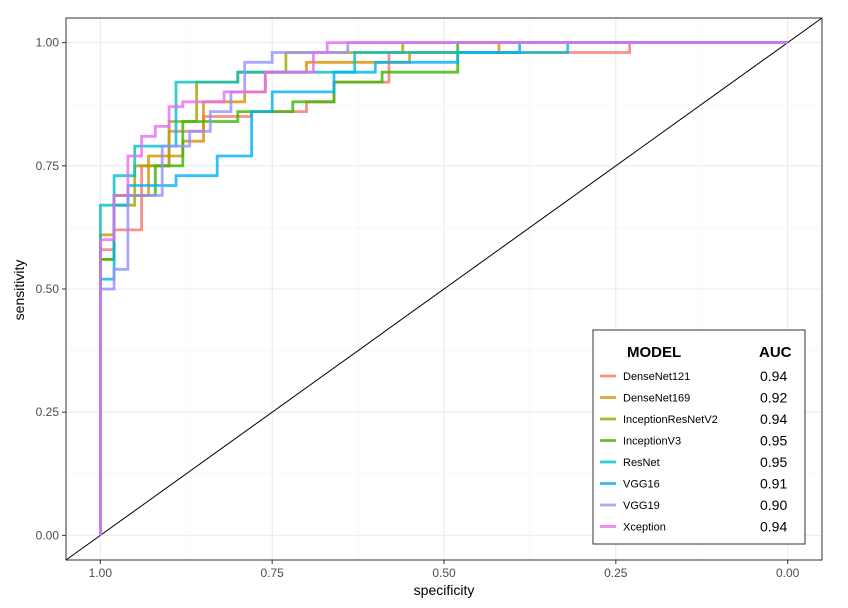 This screenshot has height=608, width=848. What do you see at coordinates (273, 573) in the screenshot?
I see `x-tick-label: 0.75` at bounding box center [273, 573].